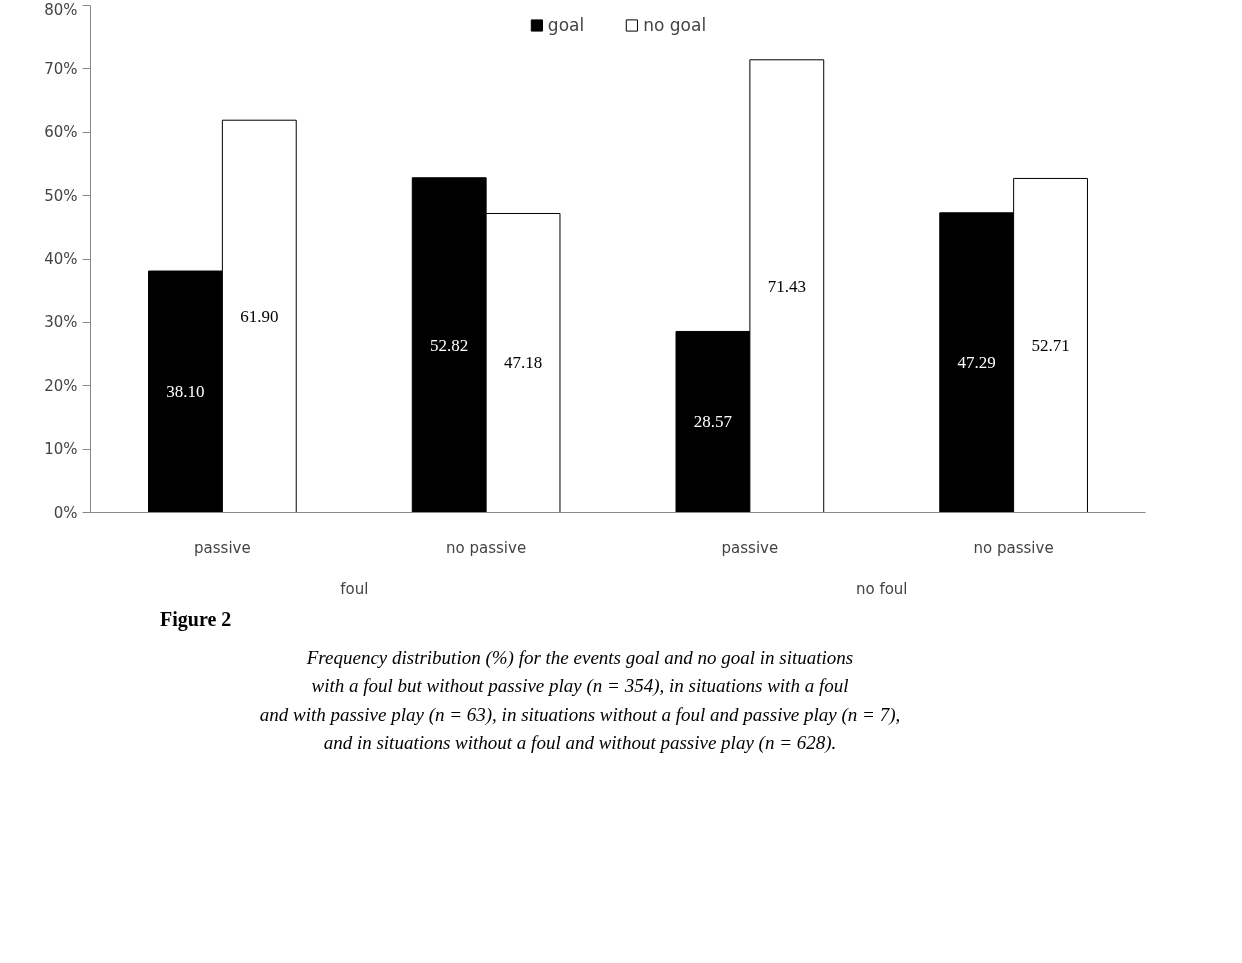 The width and height of the screenshot is (1242, 963). What do you see at coordinates (675, 25) in the screenshot?
I see `legend-label: no goal` at bounding box center [675, 25].